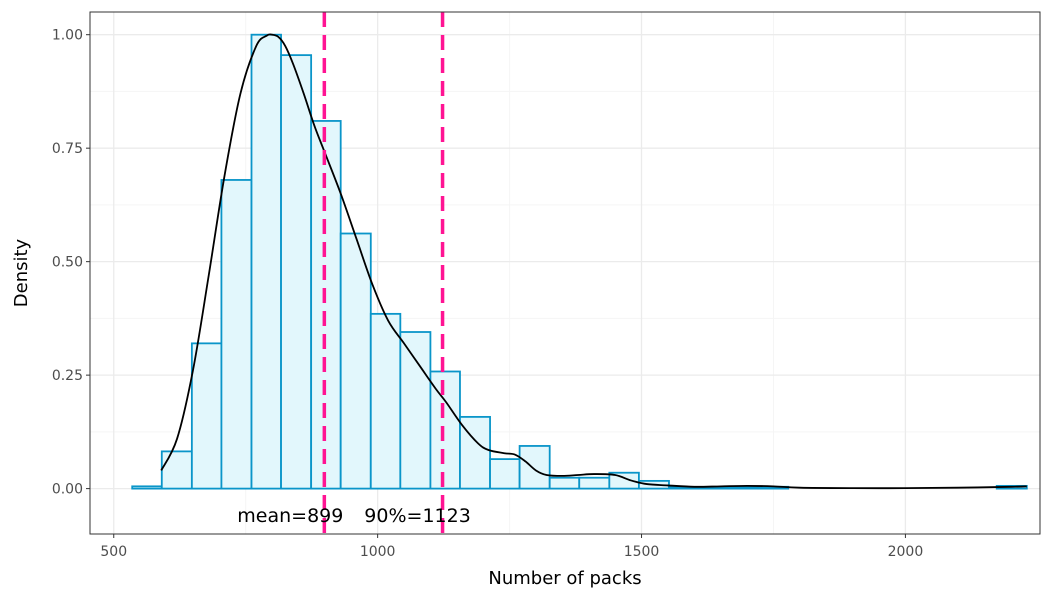 The image size is (1050, 600). I want to click on percentile-90-label: 90%=1123, so click(417, 516).